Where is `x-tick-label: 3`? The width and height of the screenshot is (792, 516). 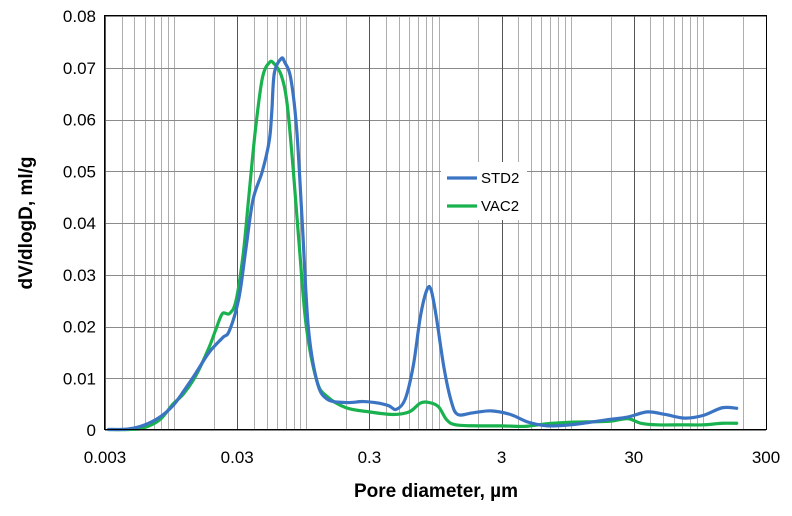 x-tick-label: 3 is located at coordinates (501, 457).